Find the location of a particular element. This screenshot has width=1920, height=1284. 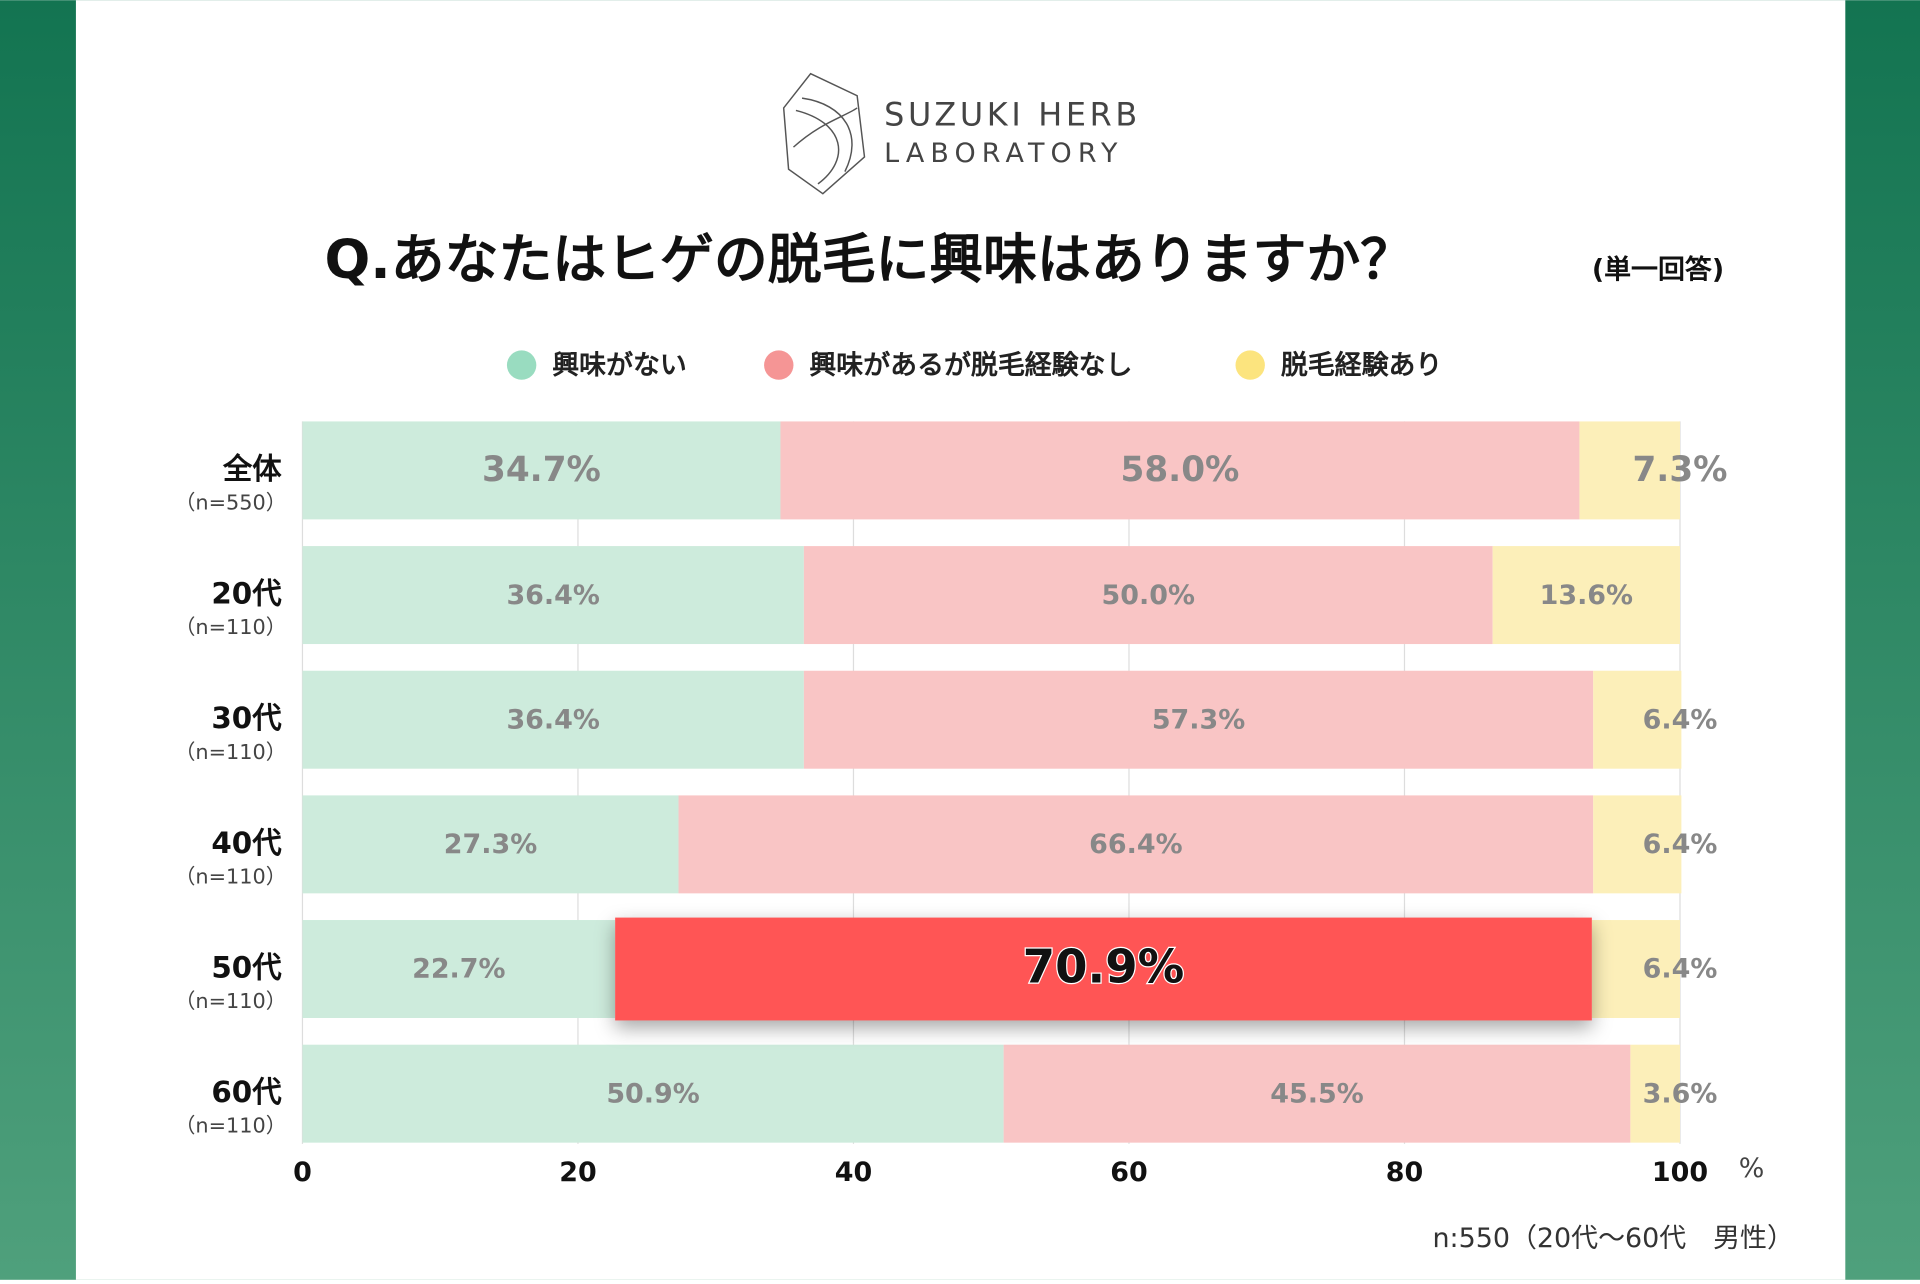

x-tick-label: 40 is located at coordinates (853, 1172).